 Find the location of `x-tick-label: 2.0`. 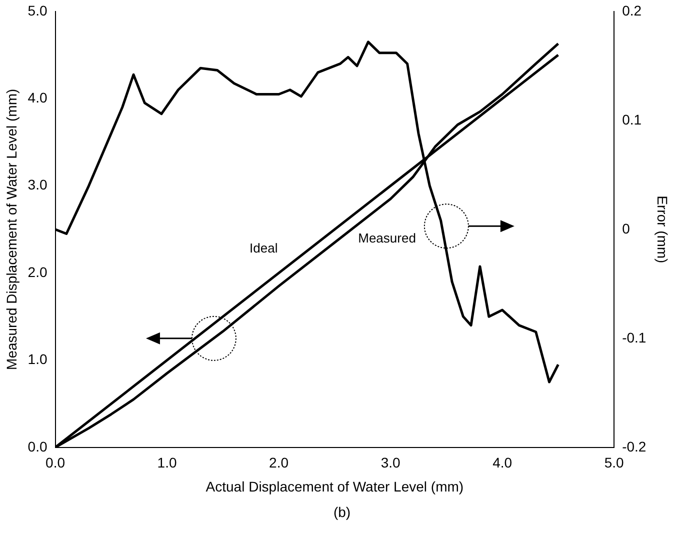

x-tick-label: 2.0 is located at coordinates (279, 462).